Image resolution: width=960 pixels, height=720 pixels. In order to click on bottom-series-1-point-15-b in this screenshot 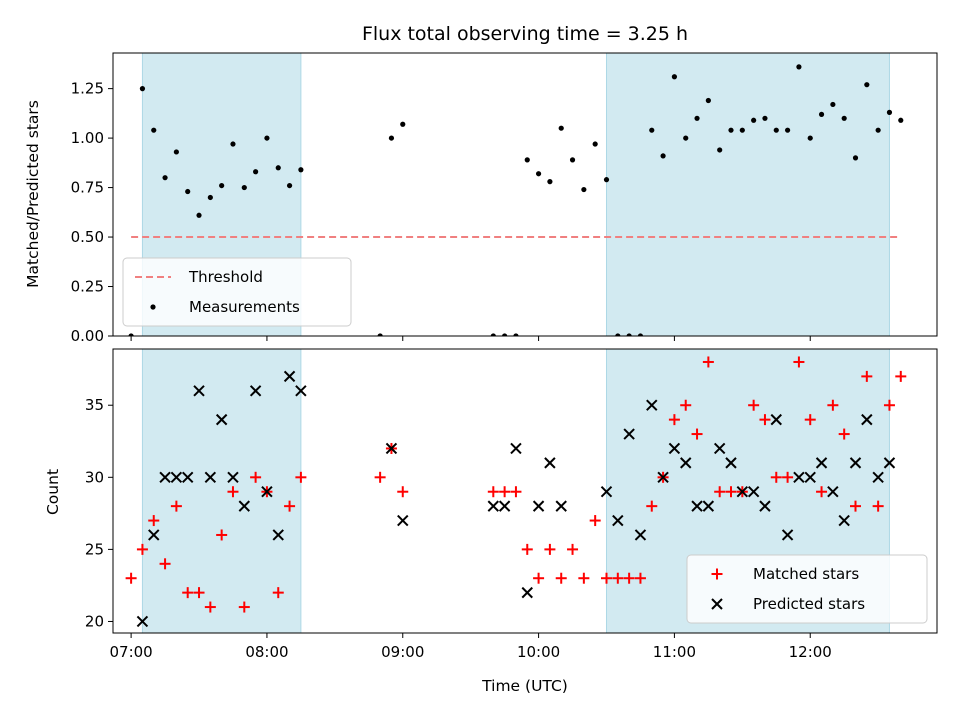, I will do `click(391, 448)`.